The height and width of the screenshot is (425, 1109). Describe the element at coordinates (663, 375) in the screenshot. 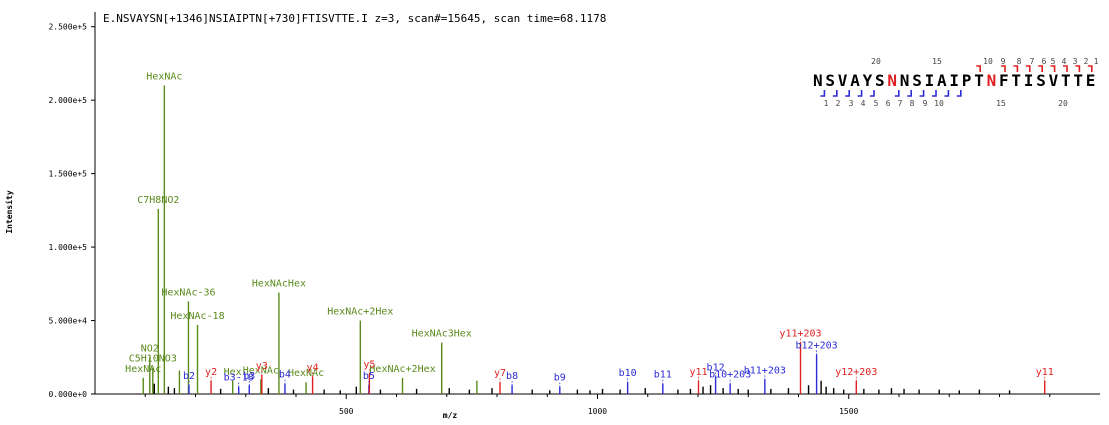

I see `peak-label: b11` at that location.